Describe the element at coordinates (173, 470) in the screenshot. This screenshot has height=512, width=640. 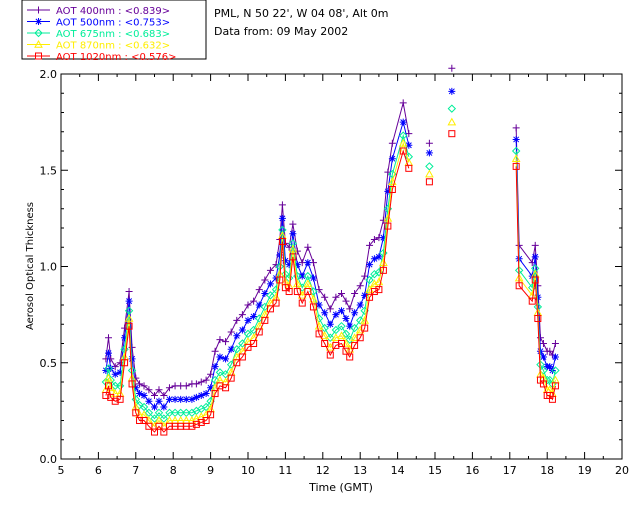
I see `x-tick-label: 8` at that location.